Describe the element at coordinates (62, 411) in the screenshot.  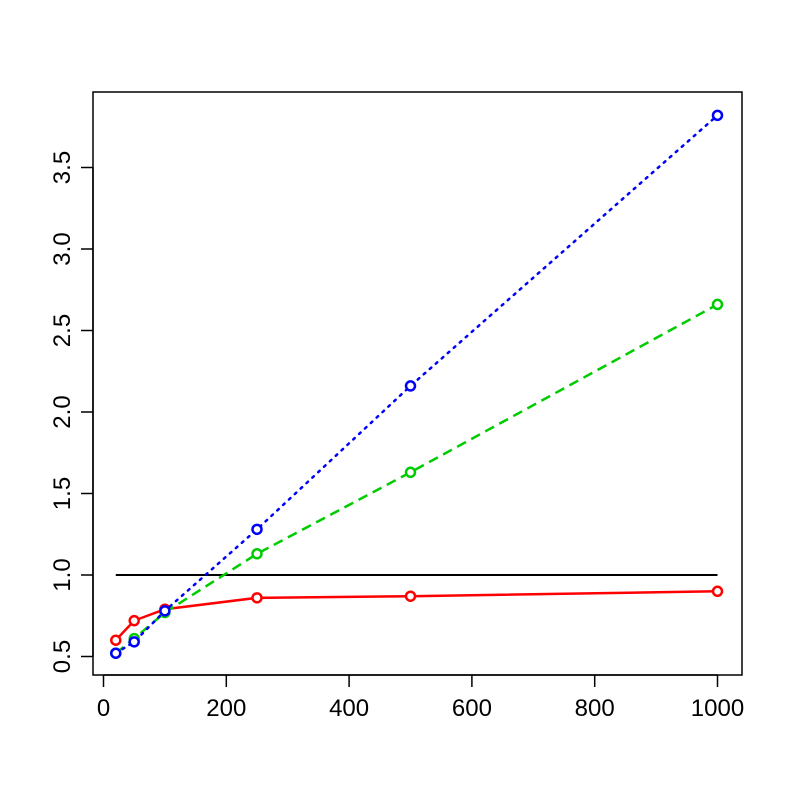
I see `y-tick-label: 2.0` at that location.